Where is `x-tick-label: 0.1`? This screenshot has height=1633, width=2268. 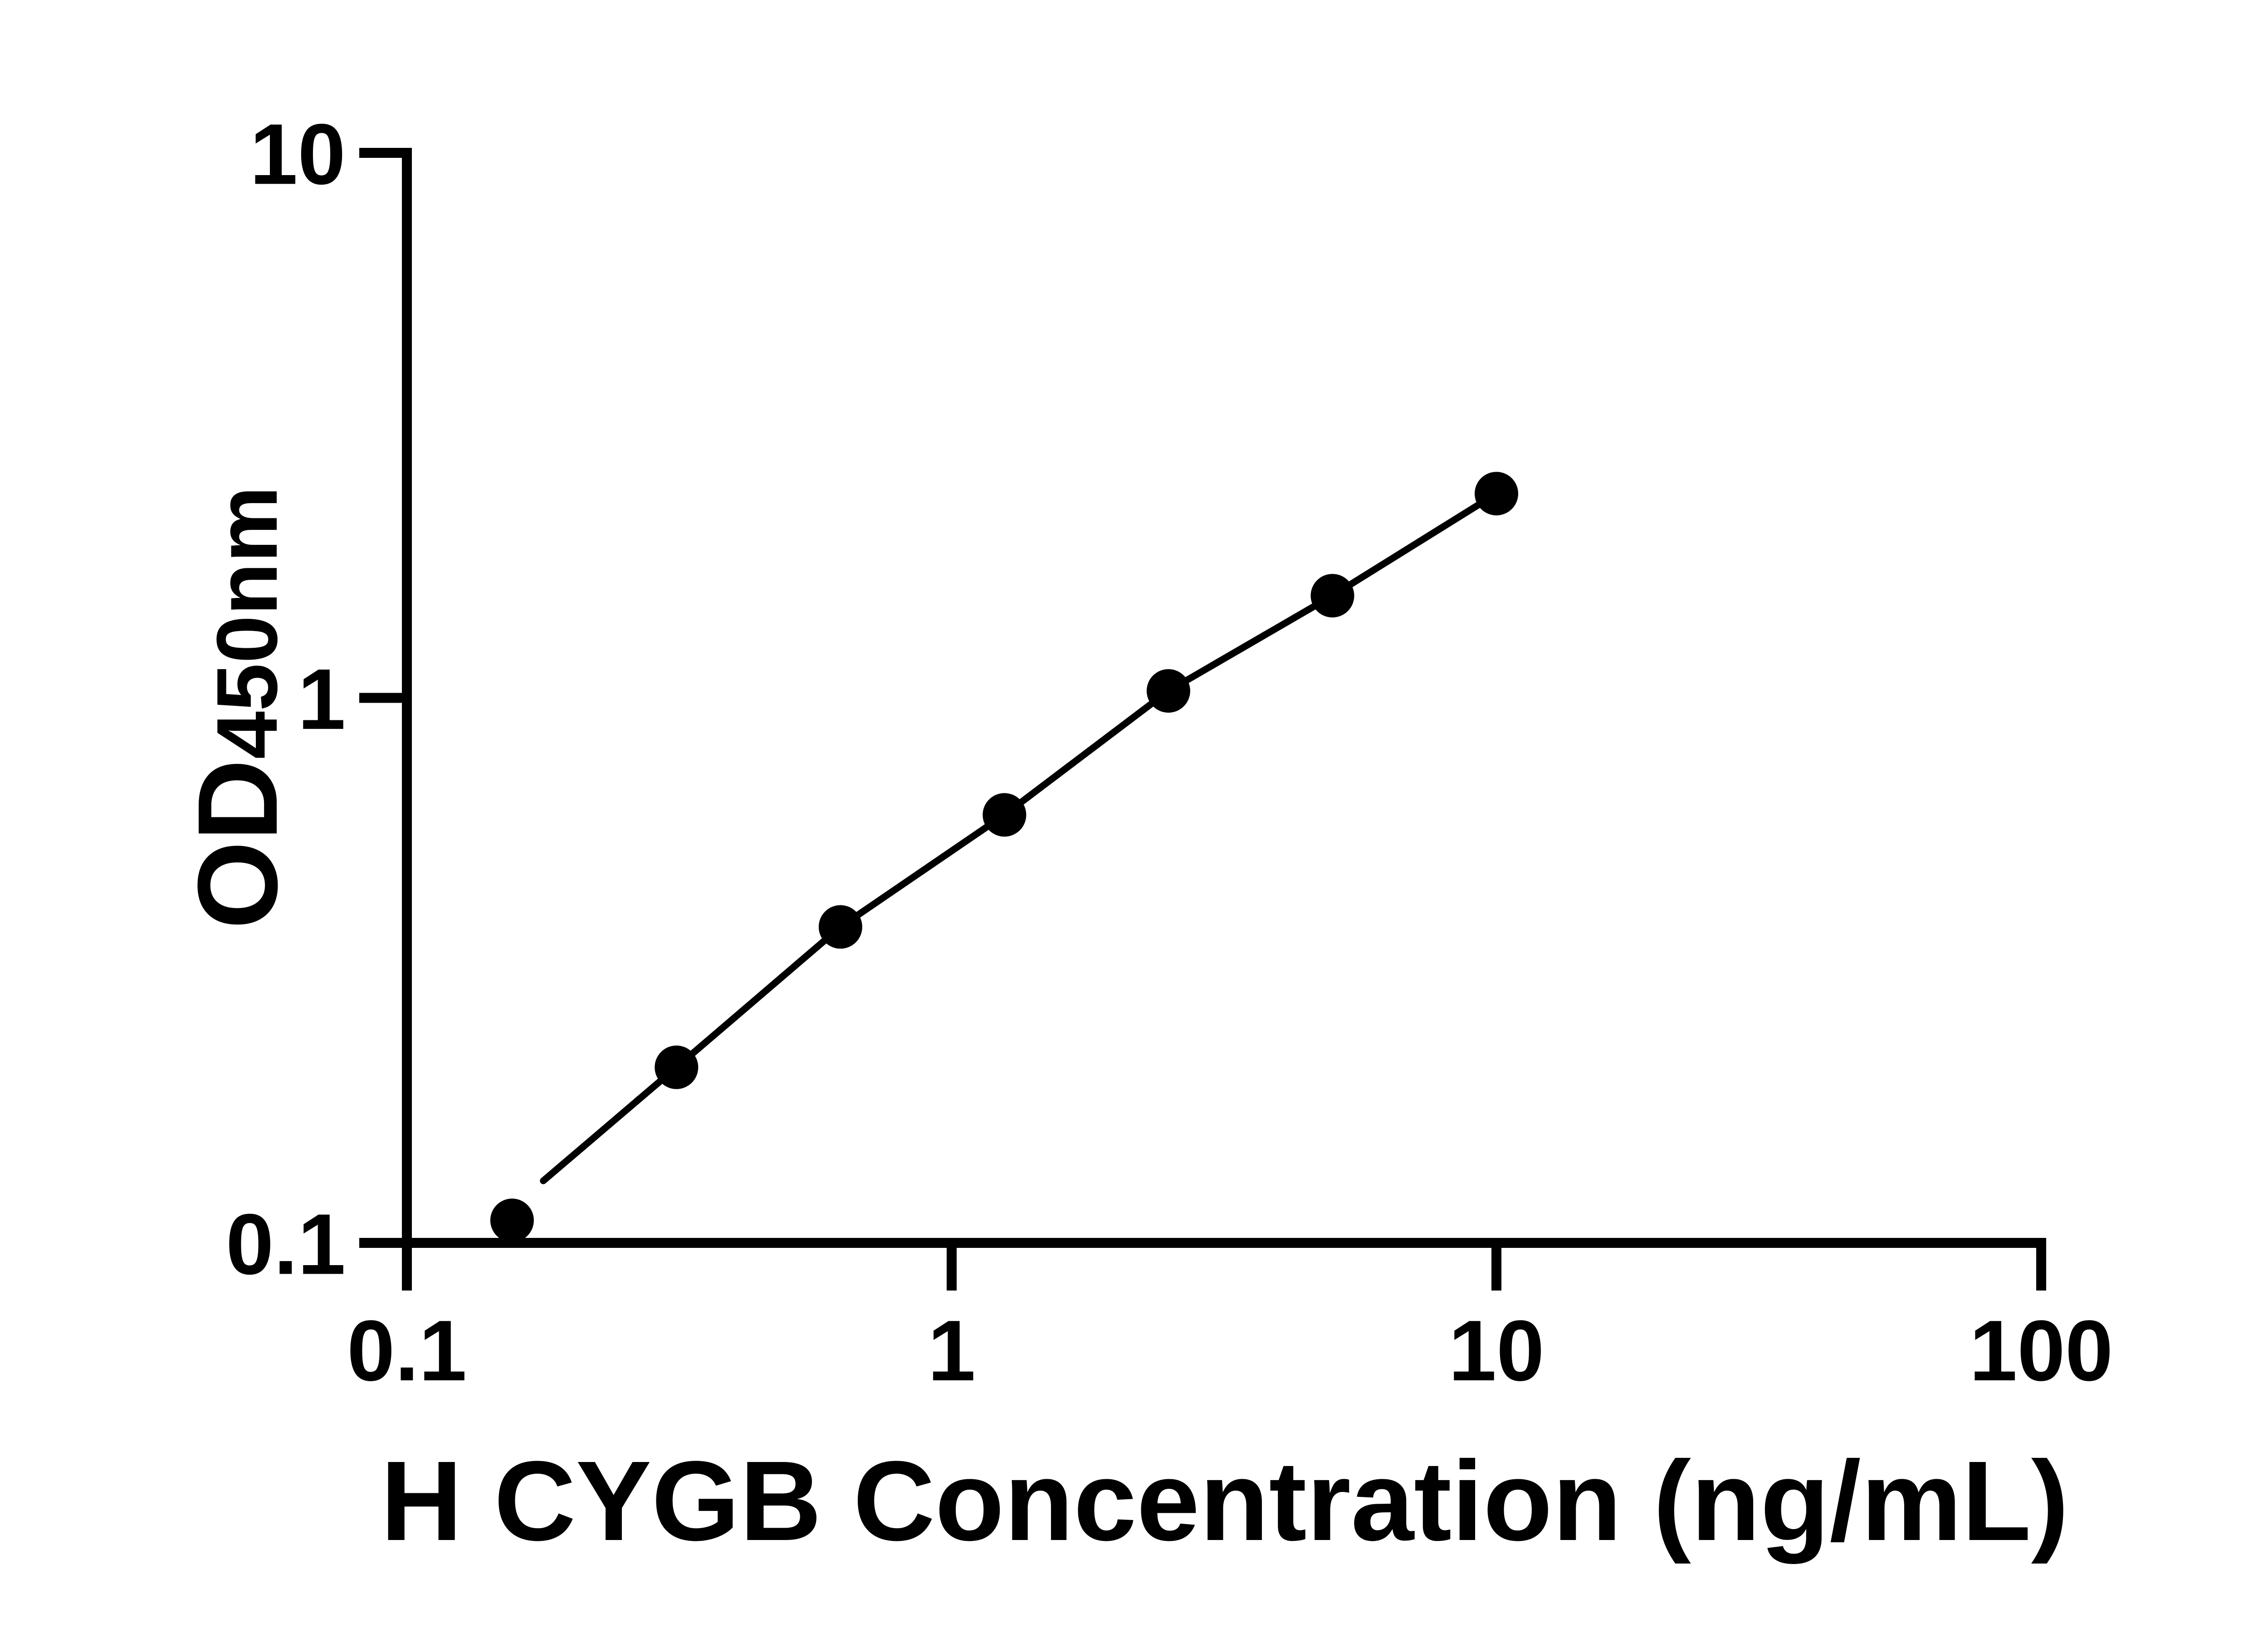 x-tick-label: 0.1 is located at coordinates (407, 1351).